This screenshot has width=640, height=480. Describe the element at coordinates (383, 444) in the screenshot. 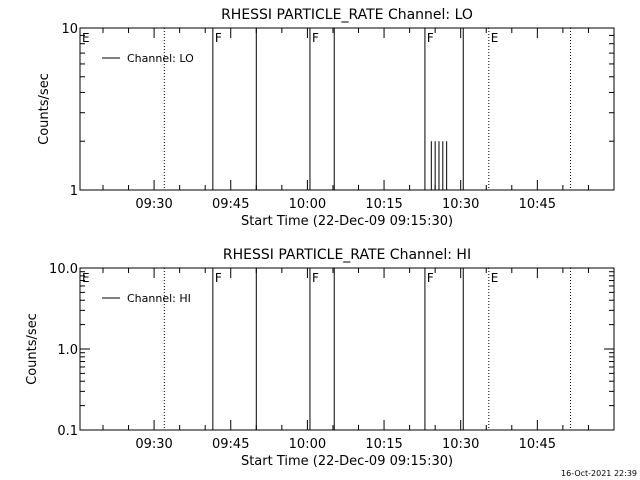

I see `panel-2-x-tick-label: 10:15` at that location.